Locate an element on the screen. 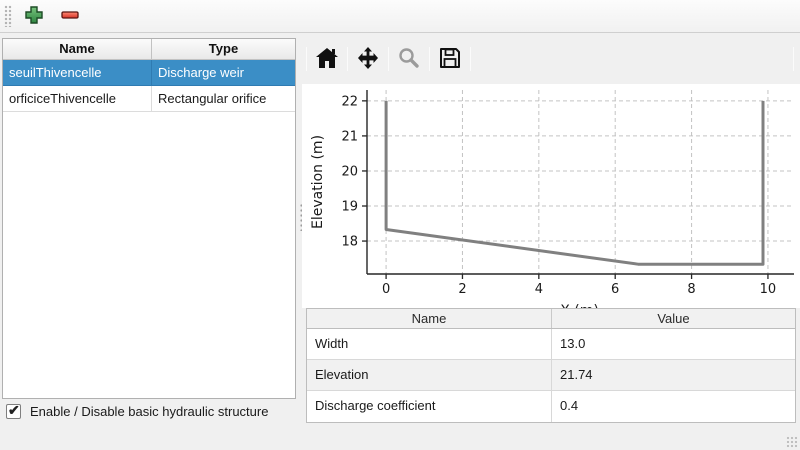 The width and height of the screenshot is (800, 450). property-value-cell: 13.0 is located at coordinates (573, 343).